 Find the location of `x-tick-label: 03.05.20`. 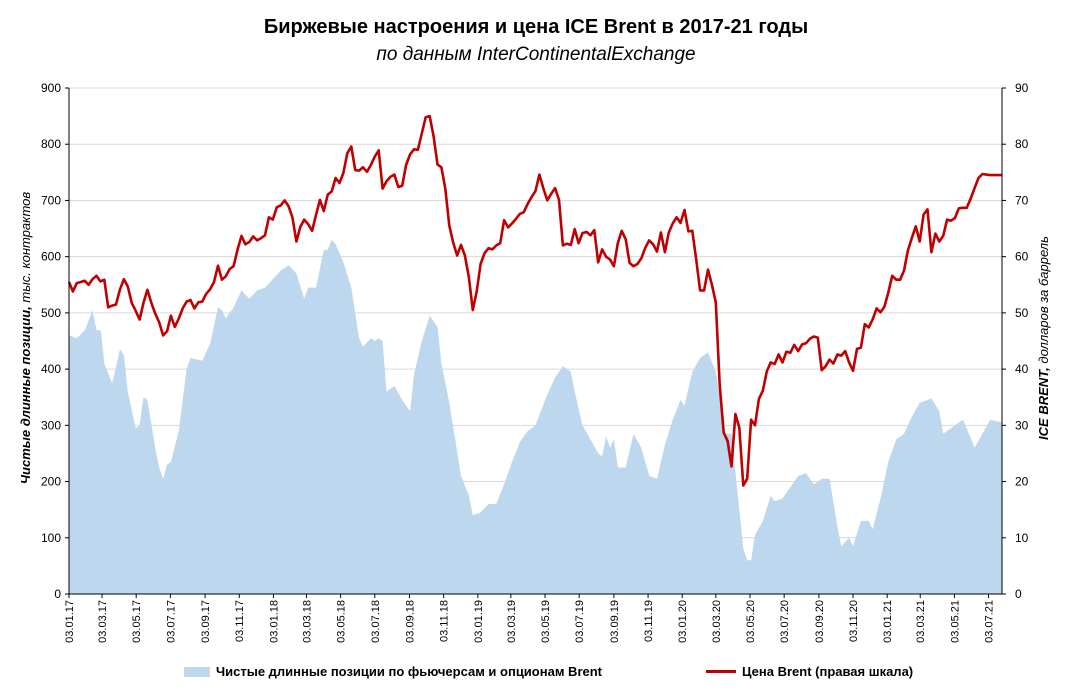

x-tick-label: 03.05.20 is located at coordinates (751, 621).